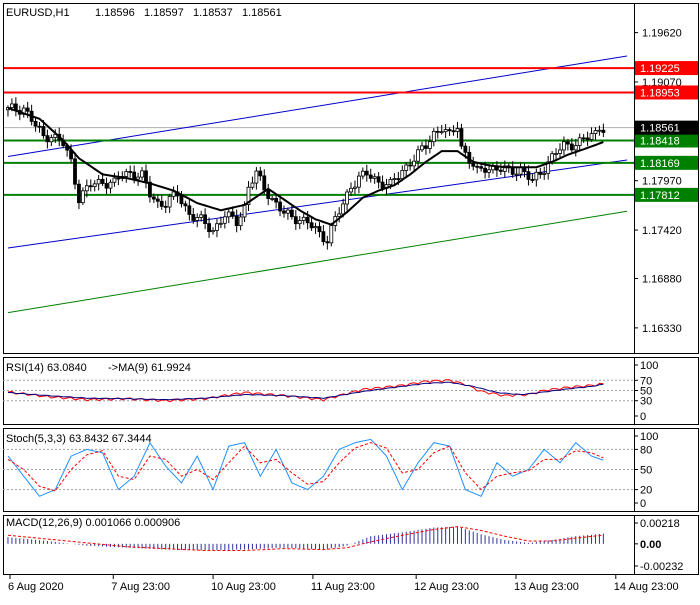  Describe the element at coordinates (650, 545) in the screenshot. I see `macd-tick-label: 0.00` at that location.